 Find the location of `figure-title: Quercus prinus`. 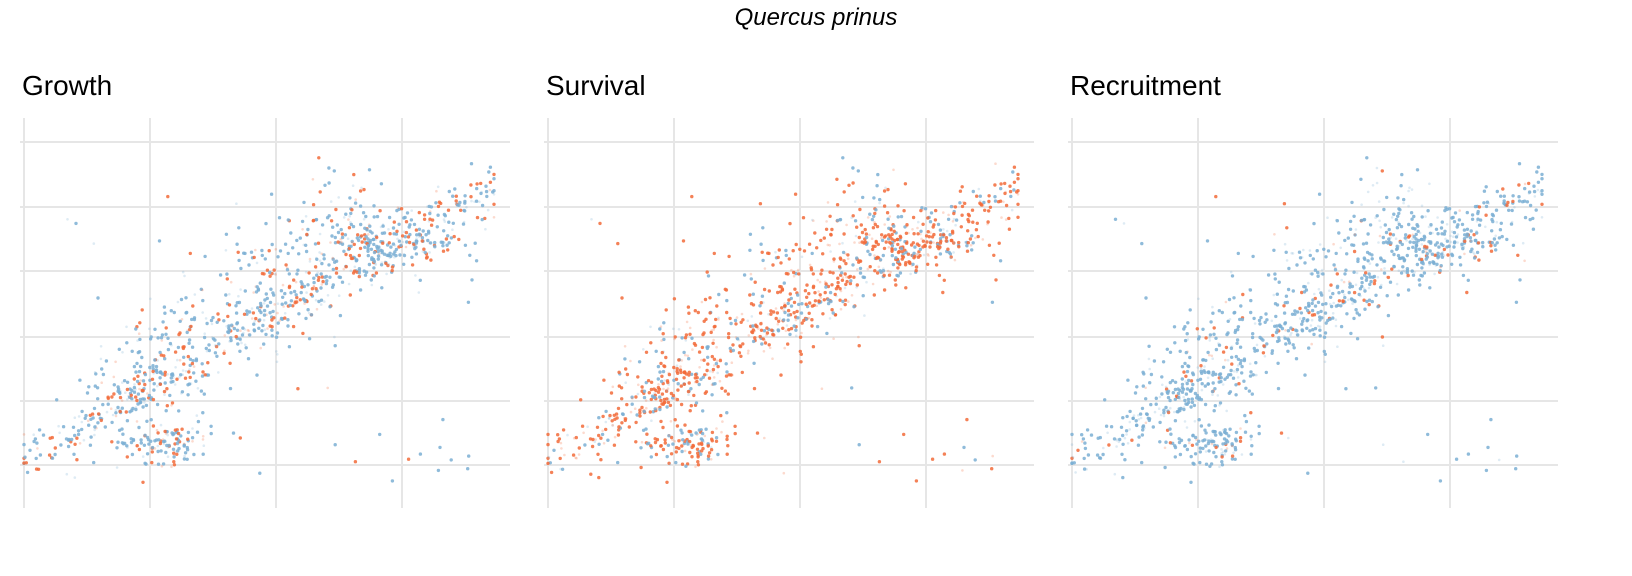

figure-title: Quercus prinus is located at coordinates (816, 17).